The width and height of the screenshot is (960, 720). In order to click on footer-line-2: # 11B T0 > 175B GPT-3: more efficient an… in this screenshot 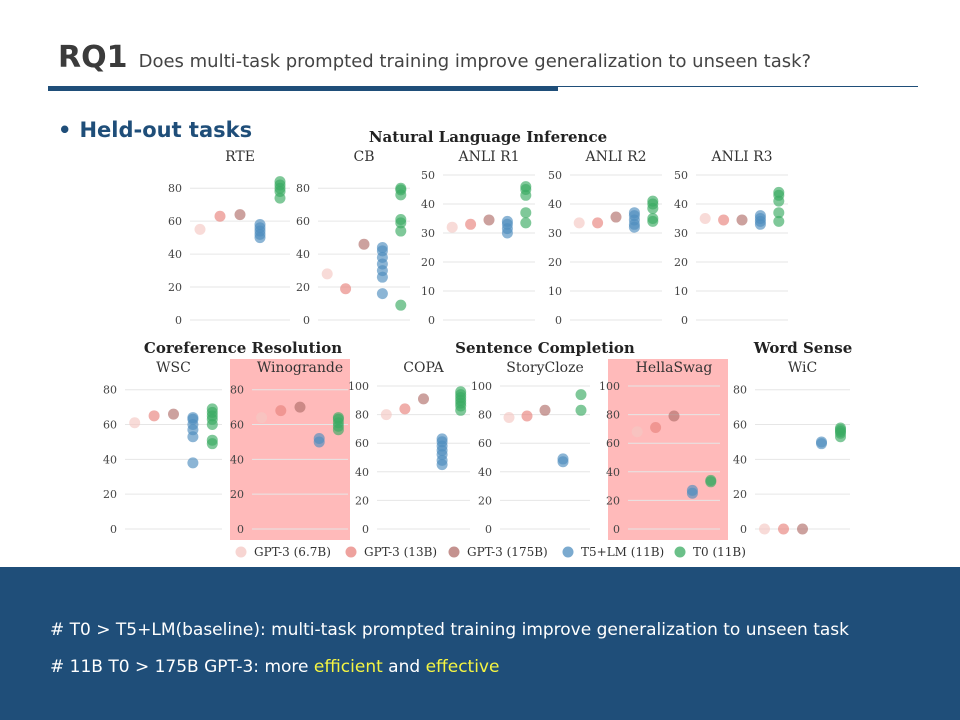, I will do `click(274, 667)`.